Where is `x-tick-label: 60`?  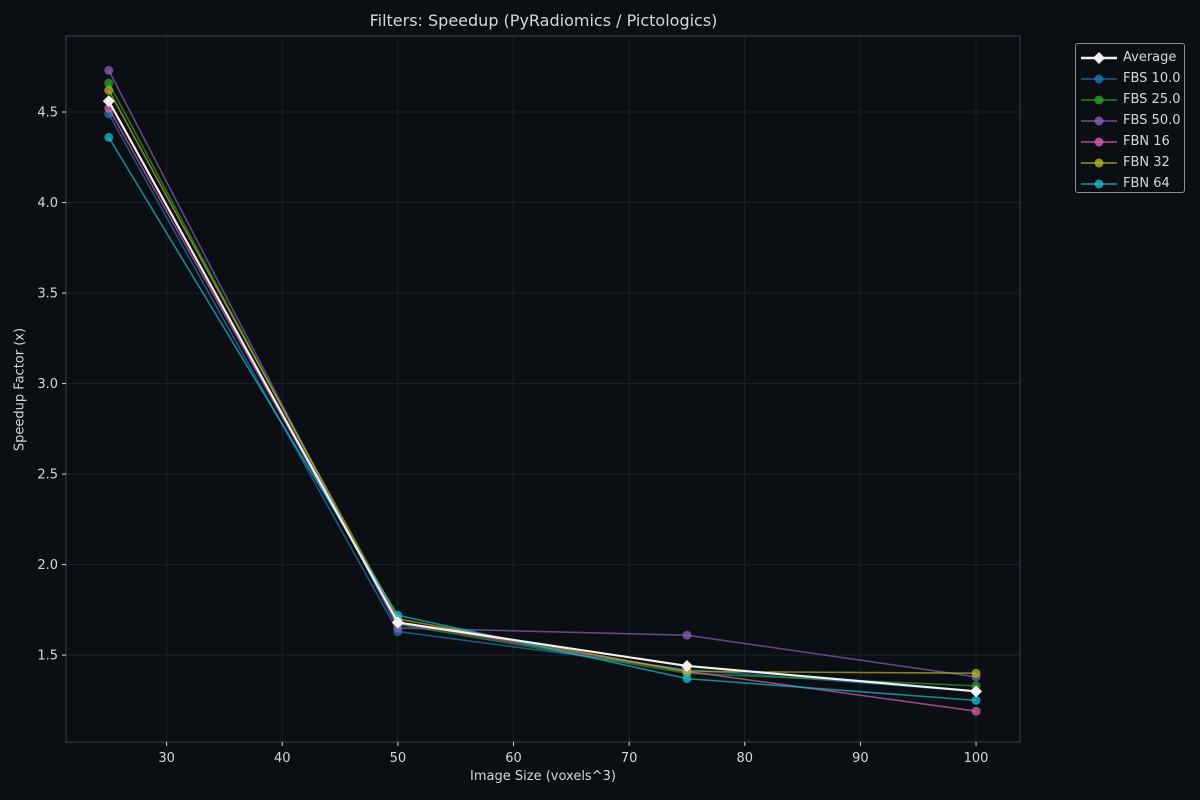 x-tick-label: 60 is located at coordinates (513, 758).